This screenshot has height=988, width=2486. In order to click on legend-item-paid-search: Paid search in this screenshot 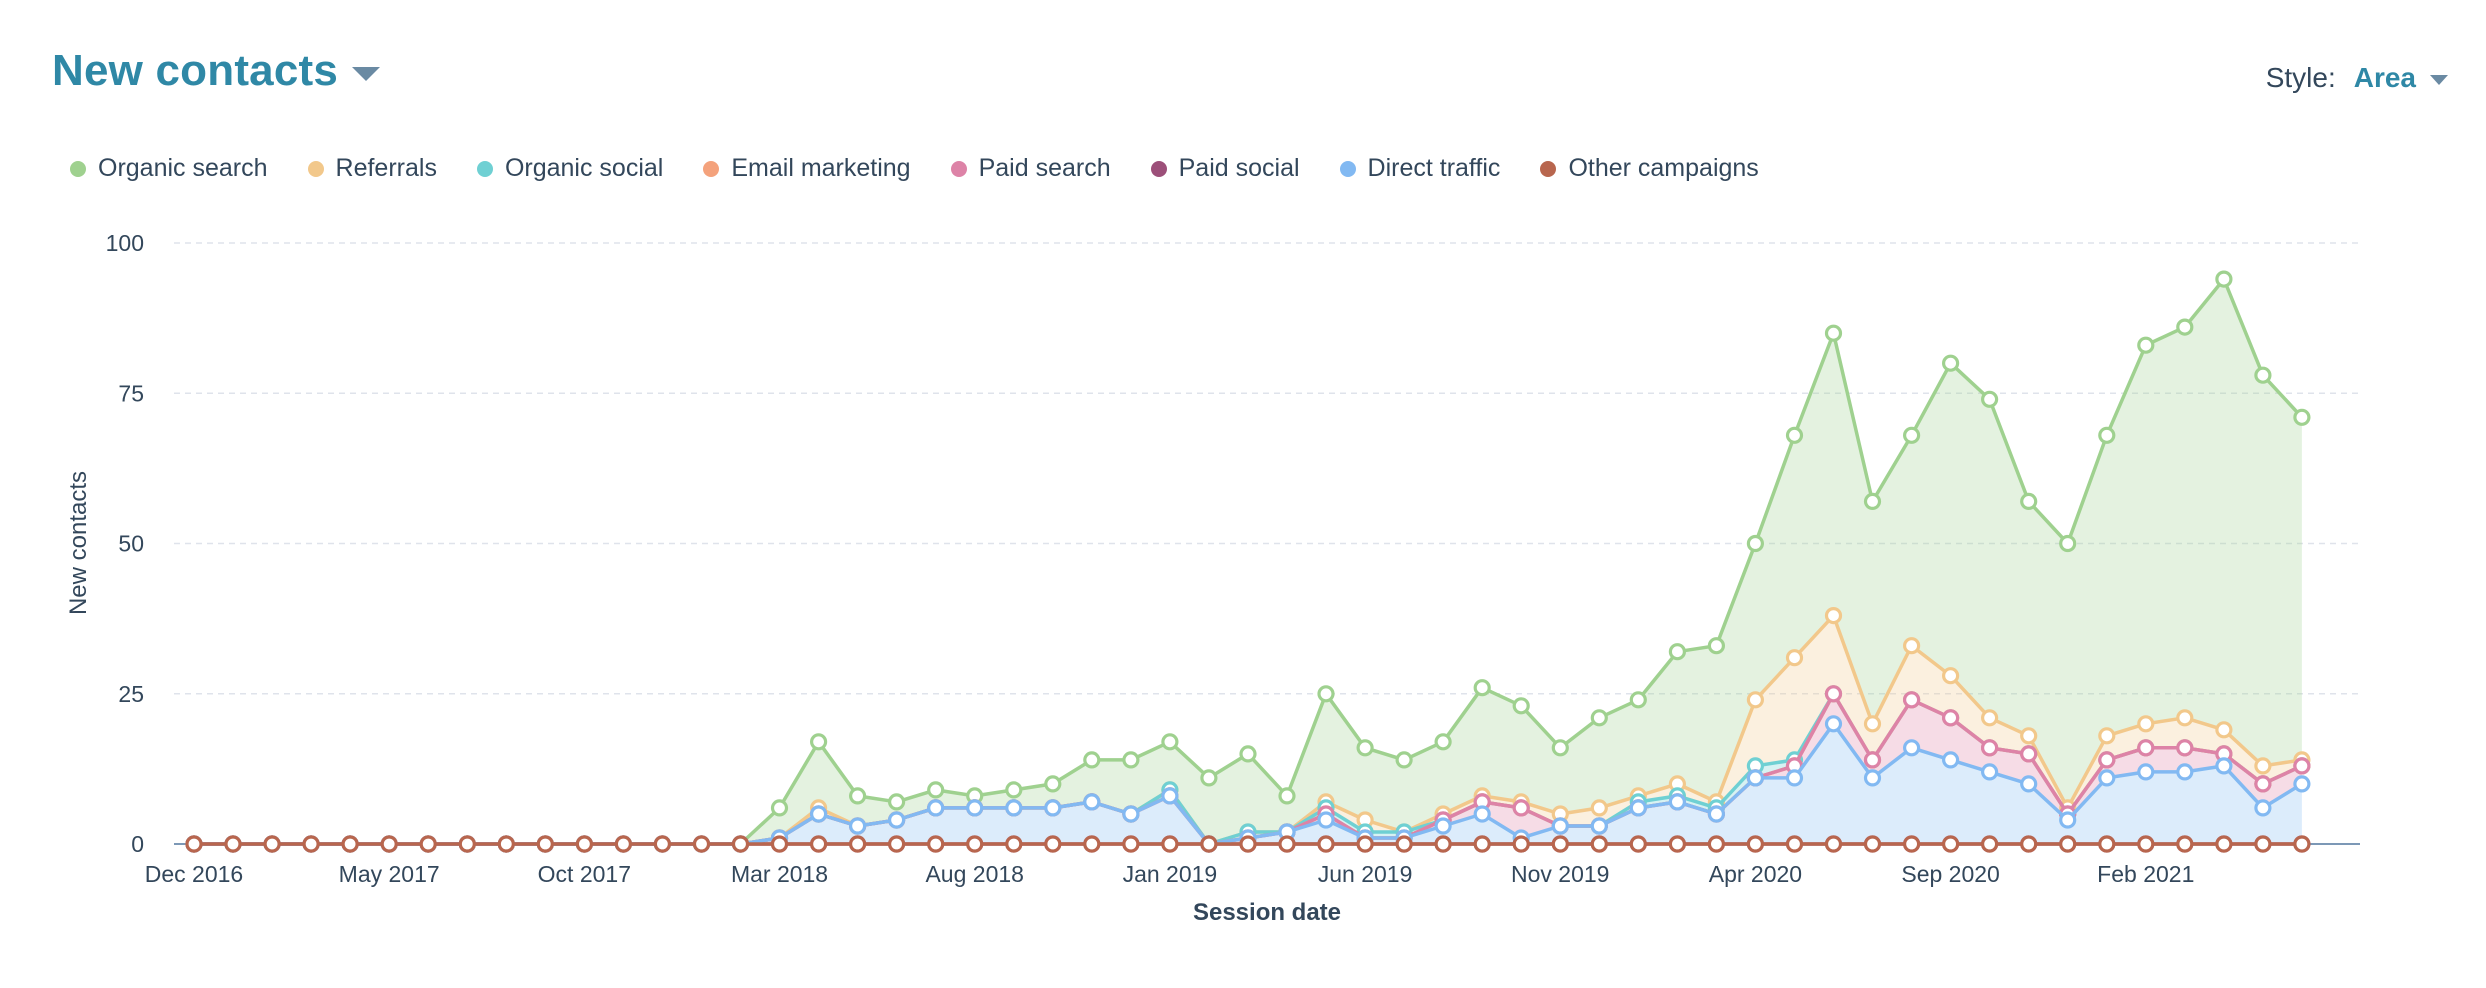, I will do `click(1030, 168)`.